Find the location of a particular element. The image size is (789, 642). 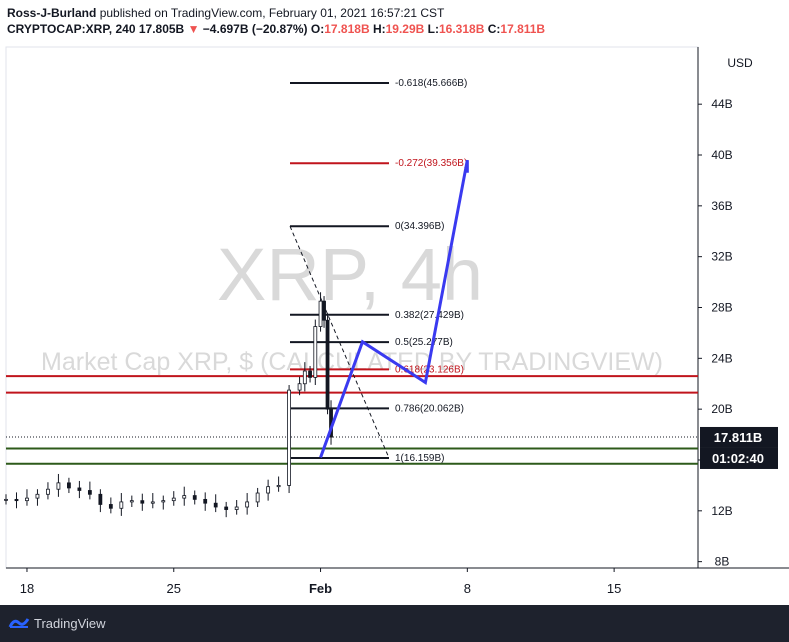

y-tick-label: 24B is located at coordinates (721, 358).